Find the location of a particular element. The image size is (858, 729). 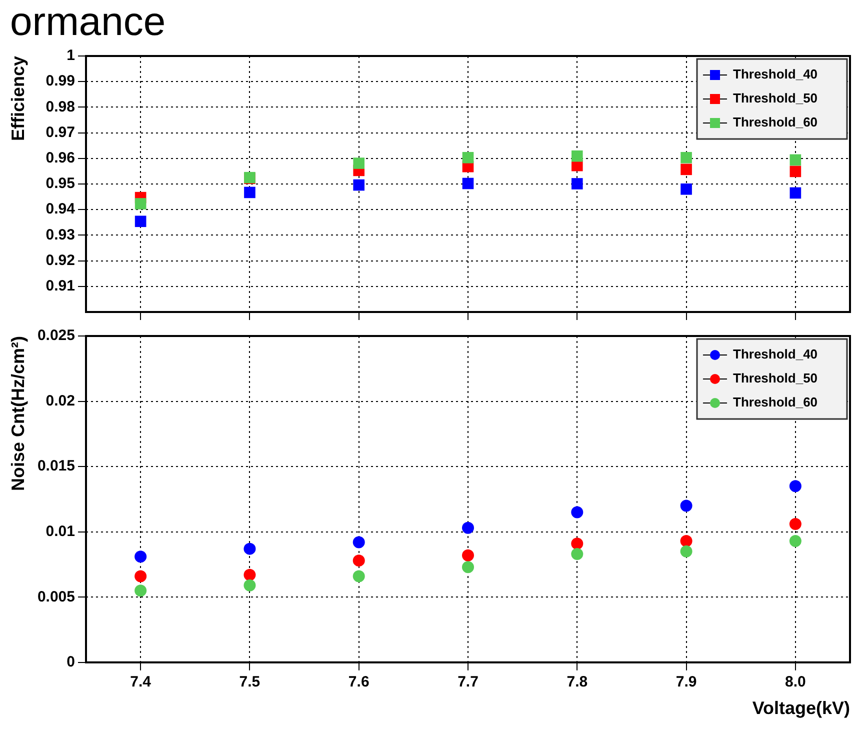

y-tick-label: 0.97 is located at coordinates (60, 132).